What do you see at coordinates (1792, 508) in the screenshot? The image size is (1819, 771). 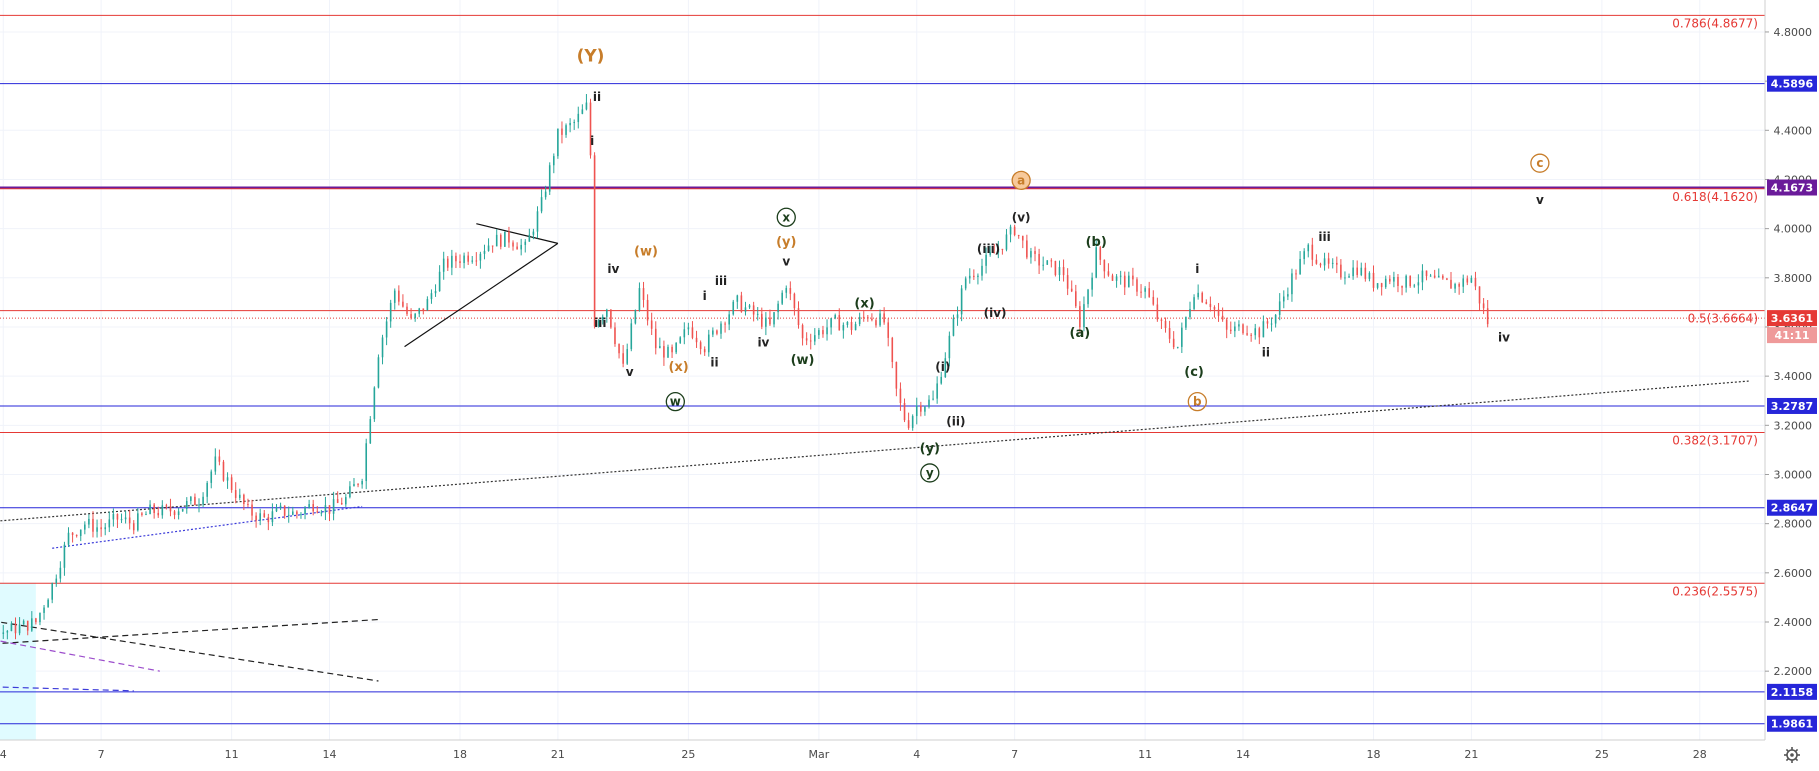 I see `level-badge-label: 2.8647` at bounding box center [1792, 508].